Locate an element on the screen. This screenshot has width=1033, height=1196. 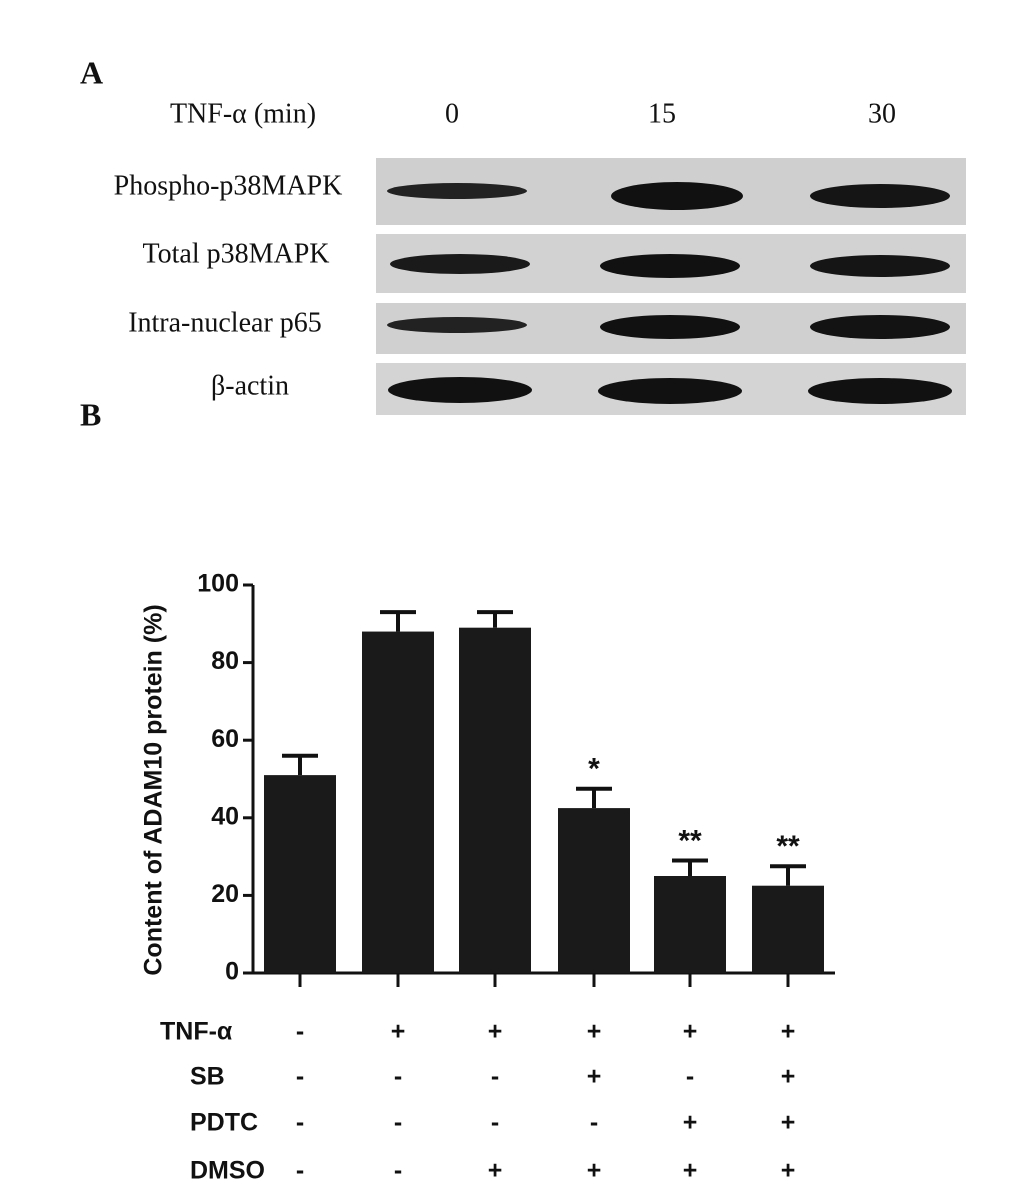
row-label: Total p38MAPK is located at coordinates (235, 253).